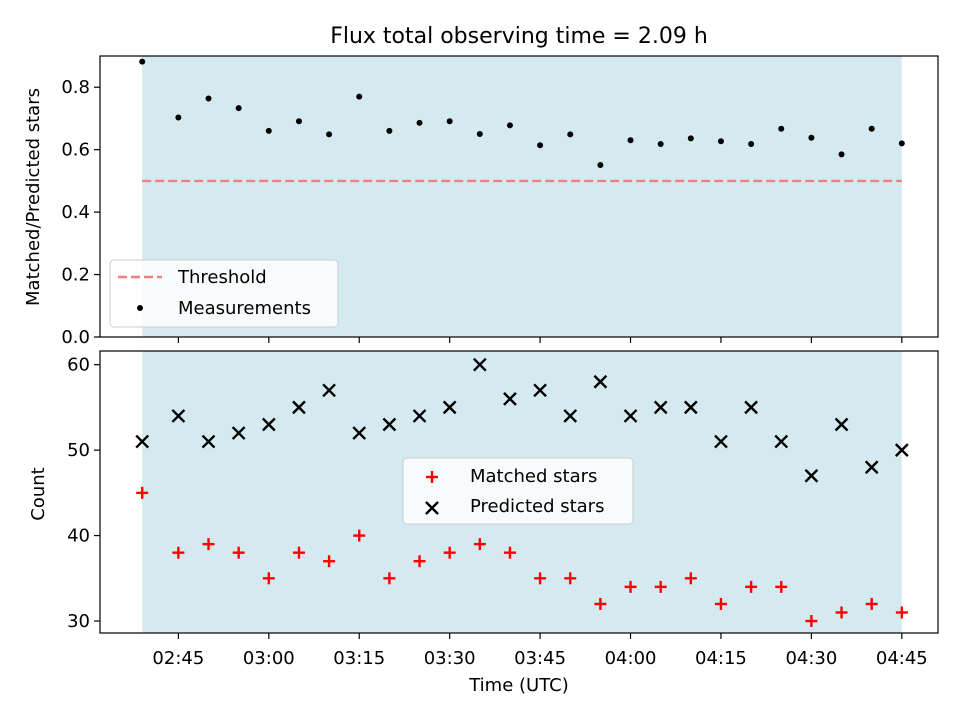  Describe the element at coordinates (721, 658) in the screenshot. I see `x-tick-label: 04:15` at that location.